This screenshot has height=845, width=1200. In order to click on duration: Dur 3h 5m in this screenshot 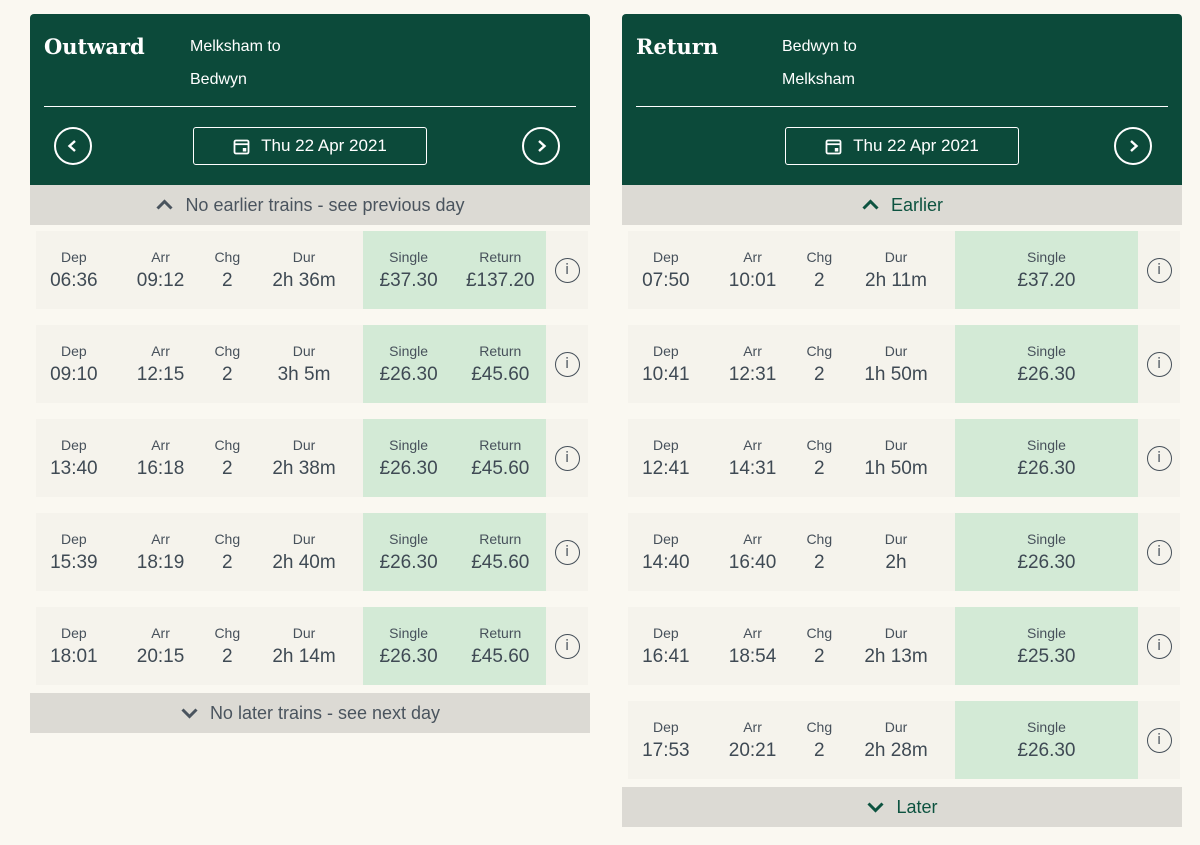, I will do `click(304, 364)`.